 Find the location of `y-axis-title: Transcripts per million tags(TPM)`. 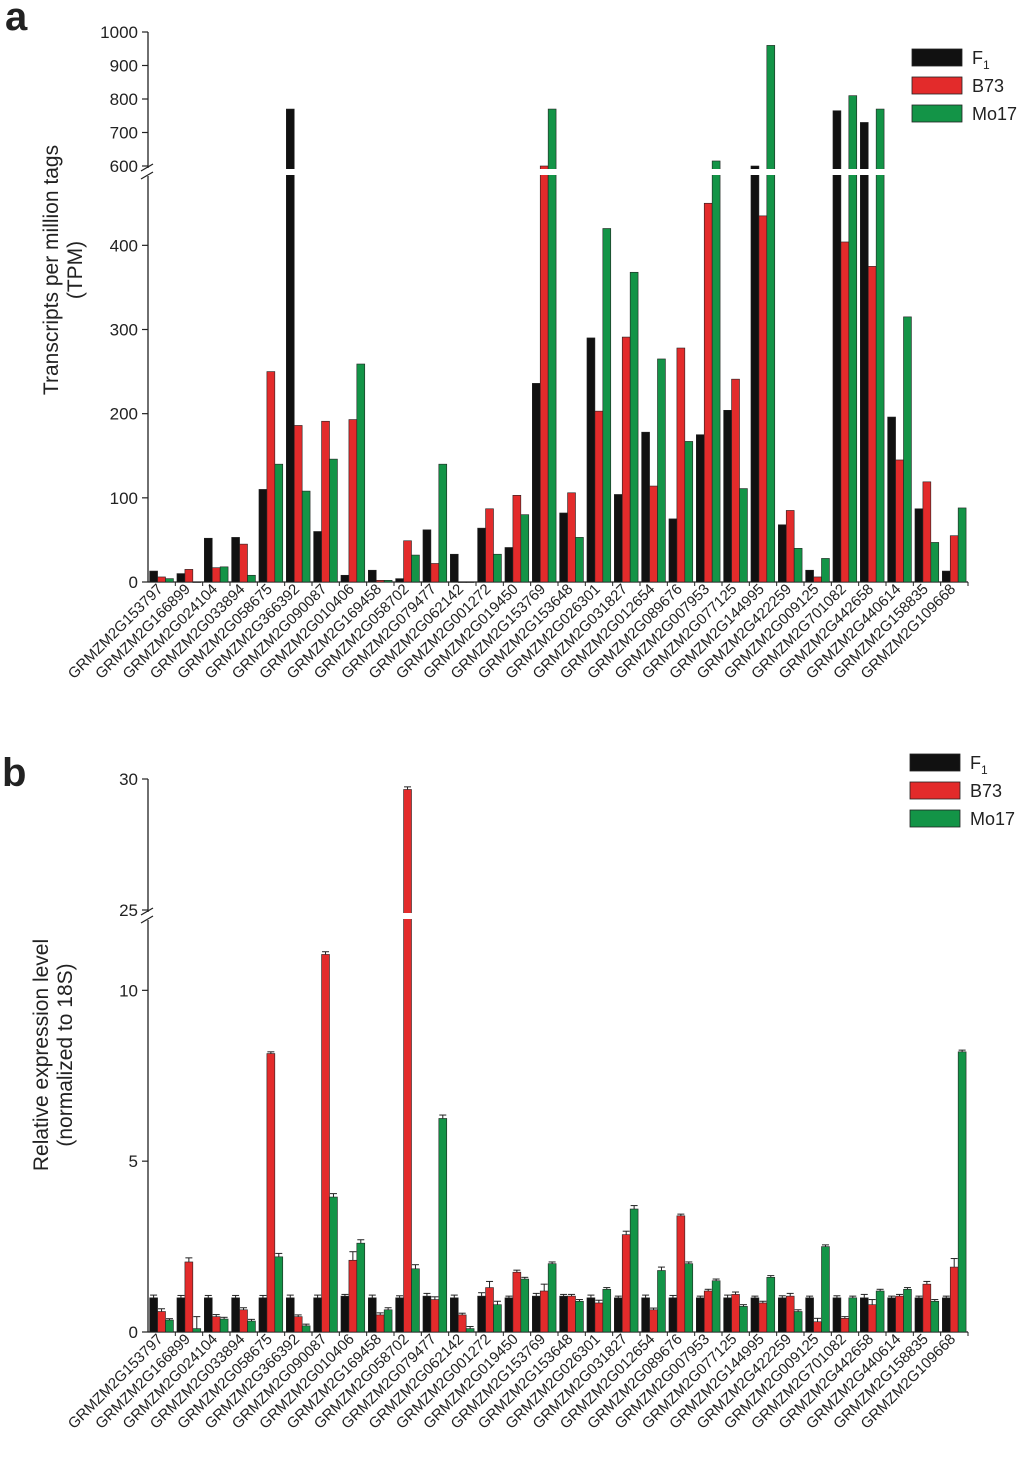

y-axis-title: Transcripts per million tags(TPM) is located at coordinates (63, 270).